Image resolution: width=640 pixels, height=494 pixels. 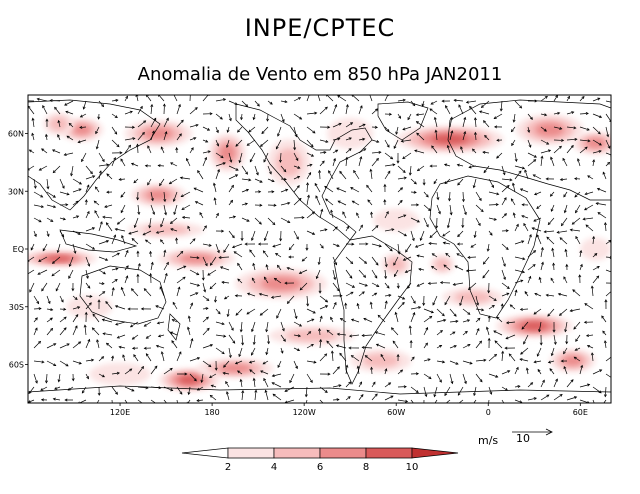 I want to click on colorbar-segment, so click(x=343, y=453).